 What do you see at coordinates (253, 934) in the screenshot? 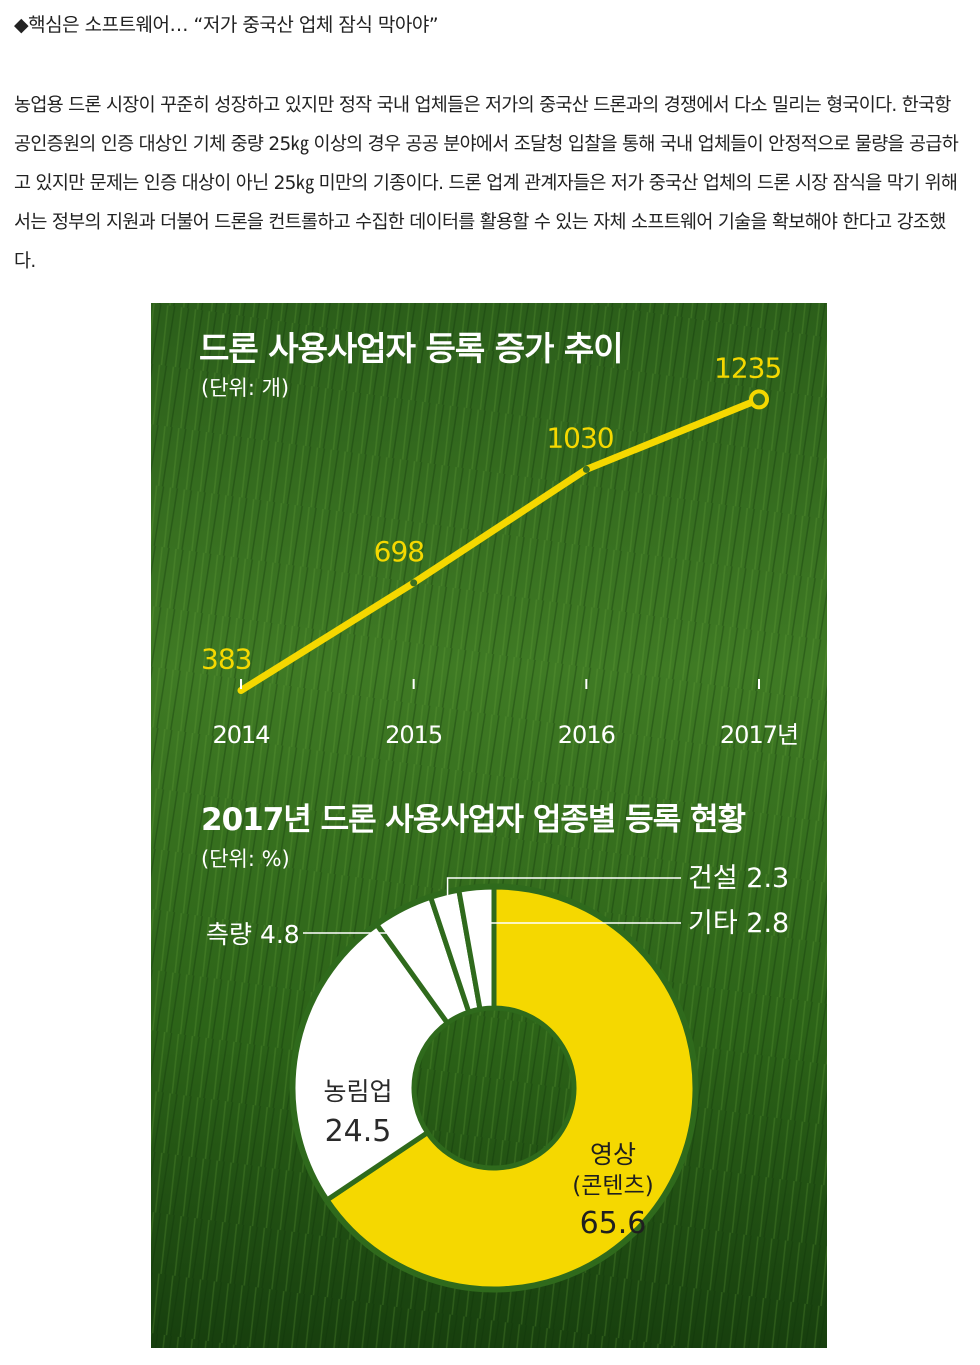
I see `callout-label: 측량 4.8` at bounding box center [253, 934].